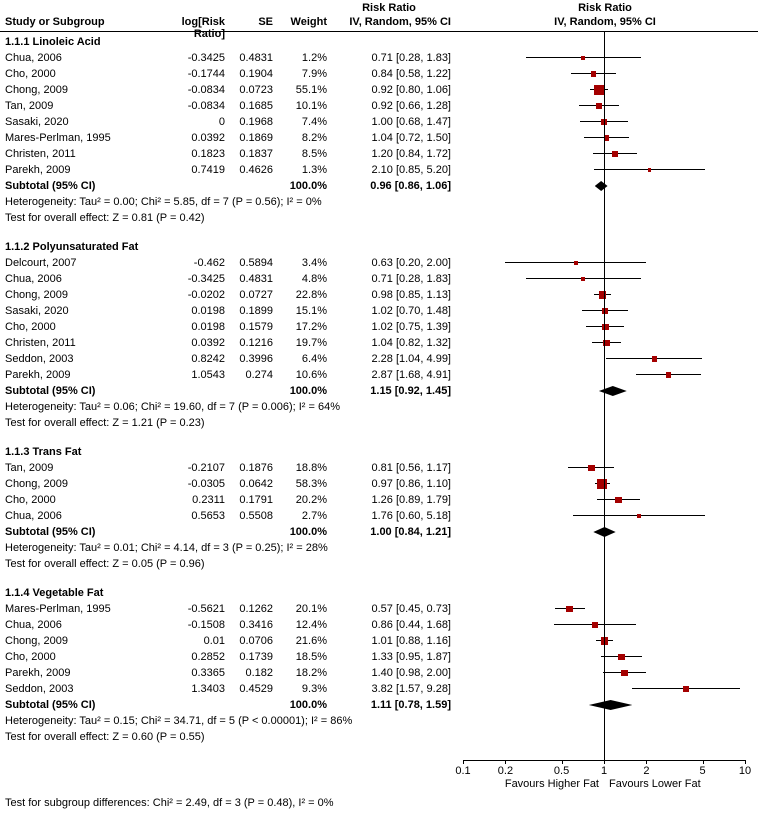  Describe the element at coordinates (411, 468) in the screenshot. I see `risk-ratio-ci-text: 0.81 [0.56, 1.17]` at that location.